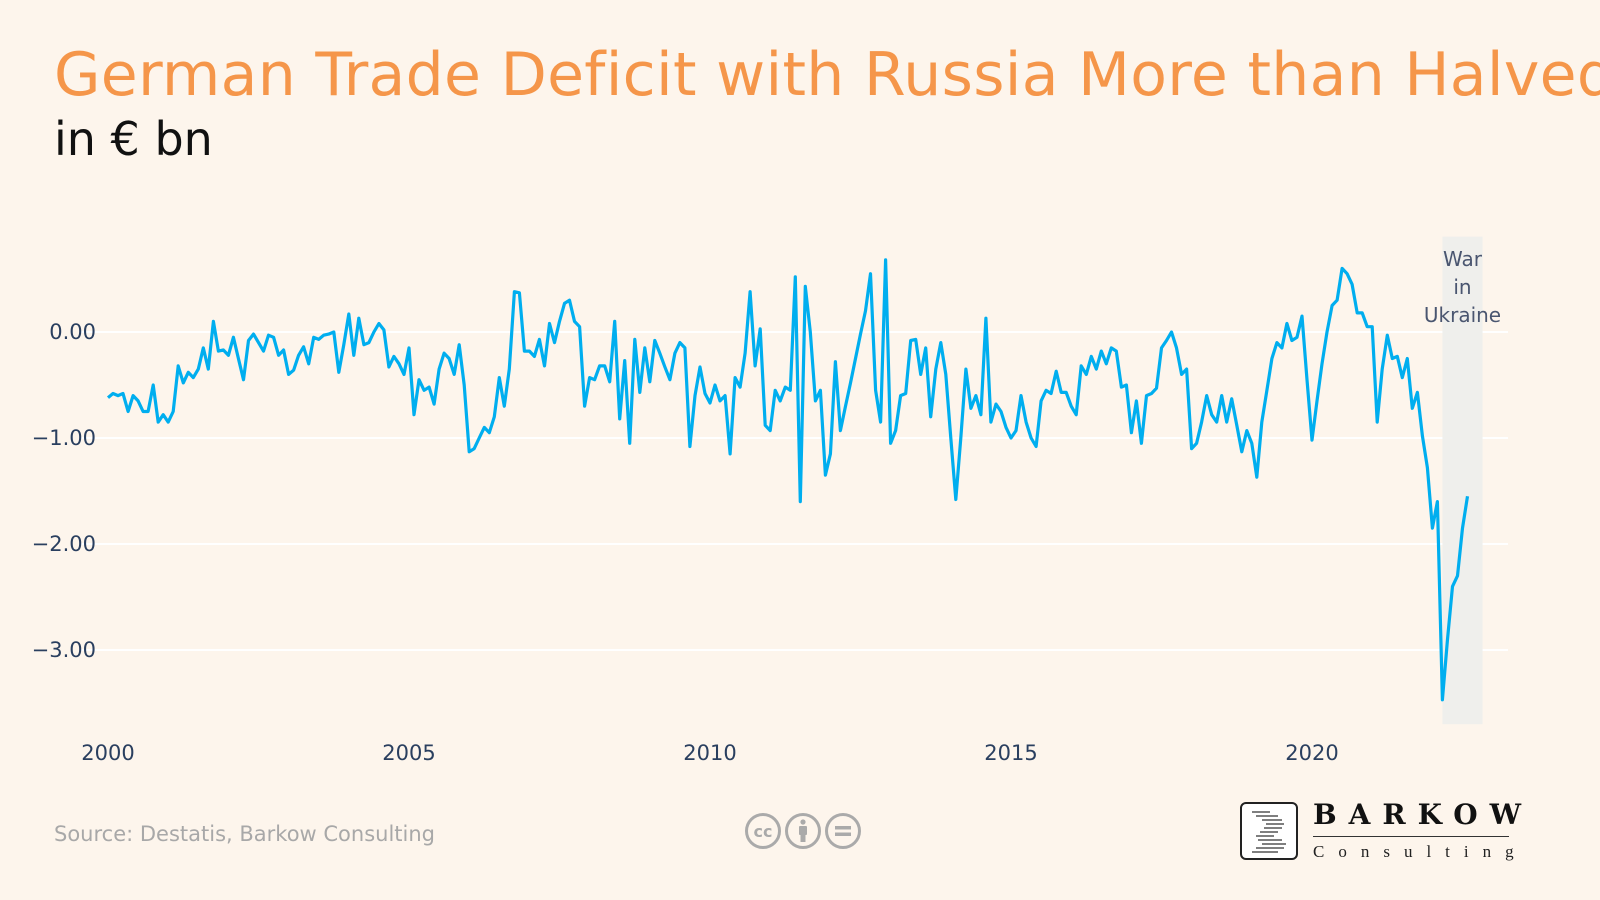 The width and height of the screenshot is (1600, 900). I want to click on x-tick-label: 2000, so click(107, 753).